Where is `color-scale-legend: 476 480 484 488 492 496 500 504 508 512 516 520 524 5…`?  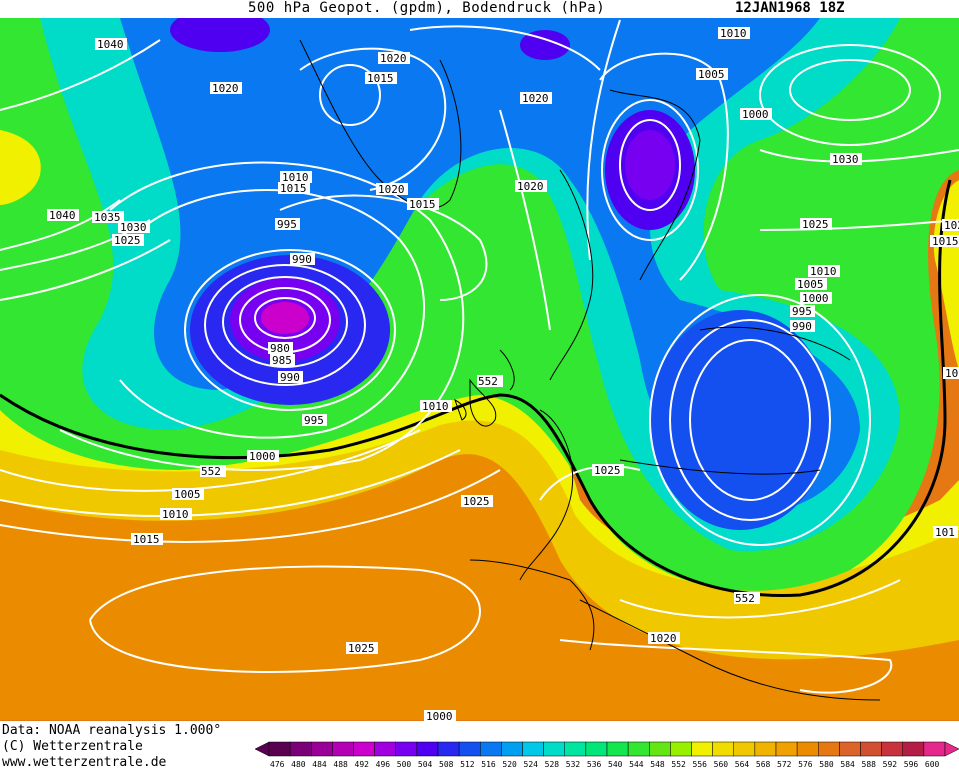 color-scale-legend: 476 480 484 488 492 496 500 504 508 512 516 520 524 5… is located at coordinates (607, 755).